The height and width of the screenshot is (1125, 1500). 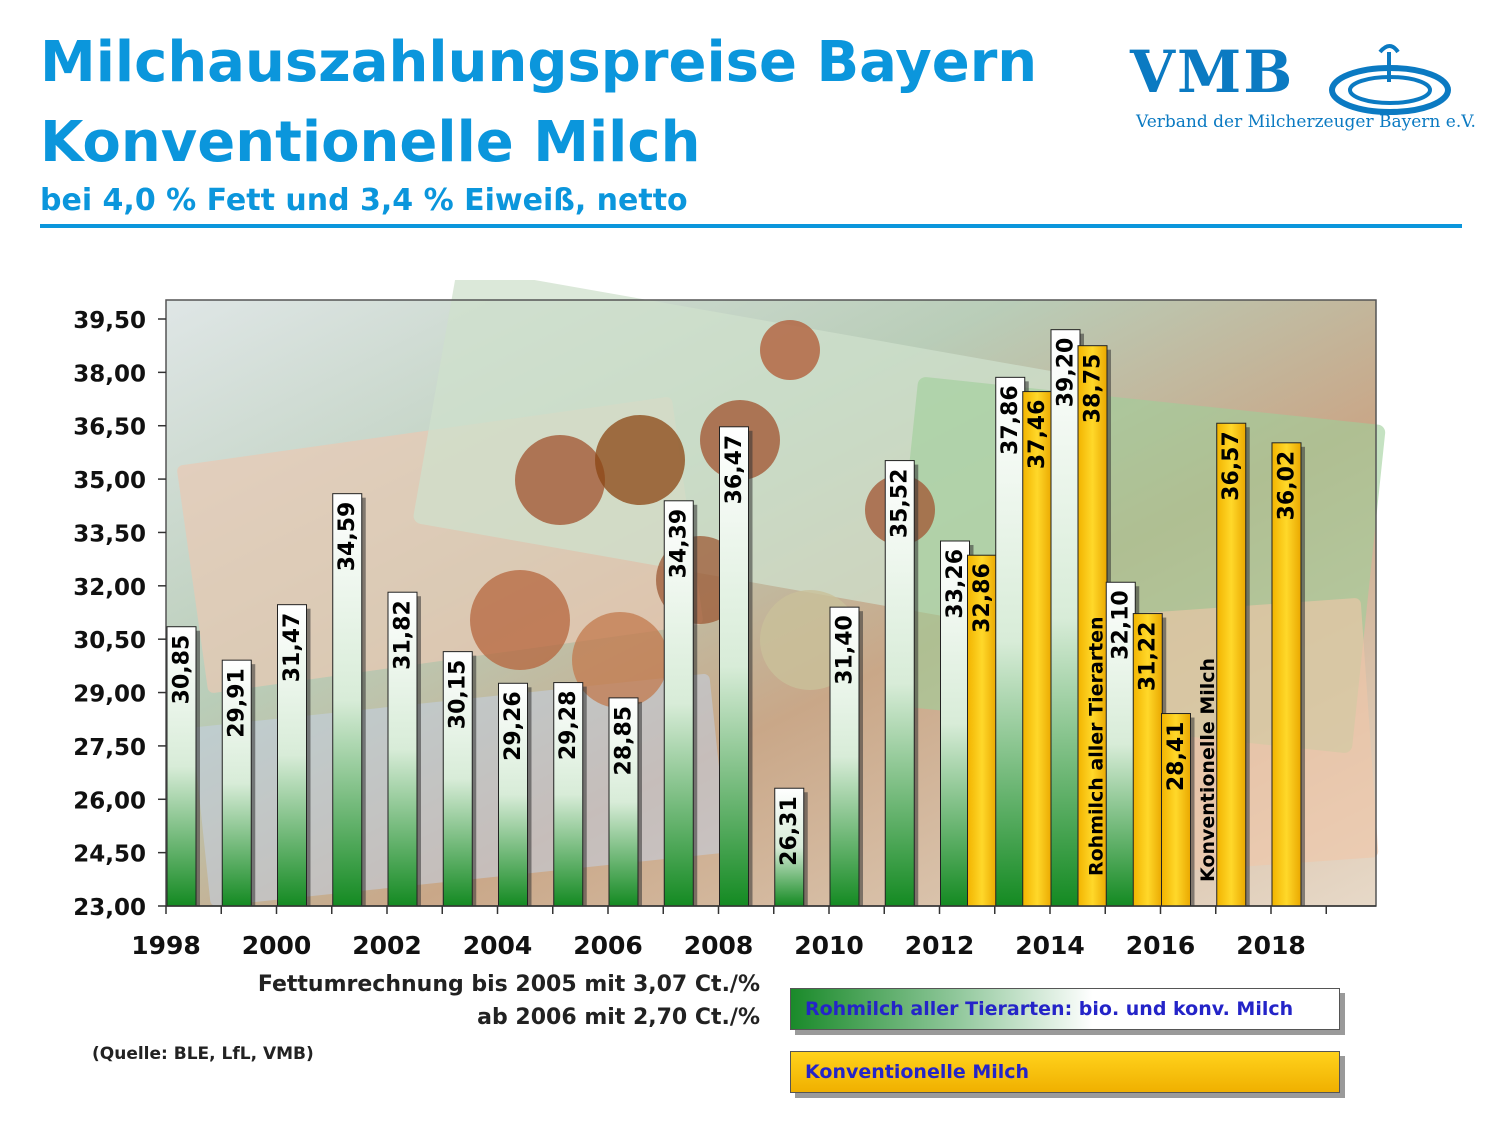 What do you see at coordinates (203, 1054) in the screenshot?
I see `source-note: (Quelle: BLE, LfL, VMB)` at bounding box center [203, 1054].